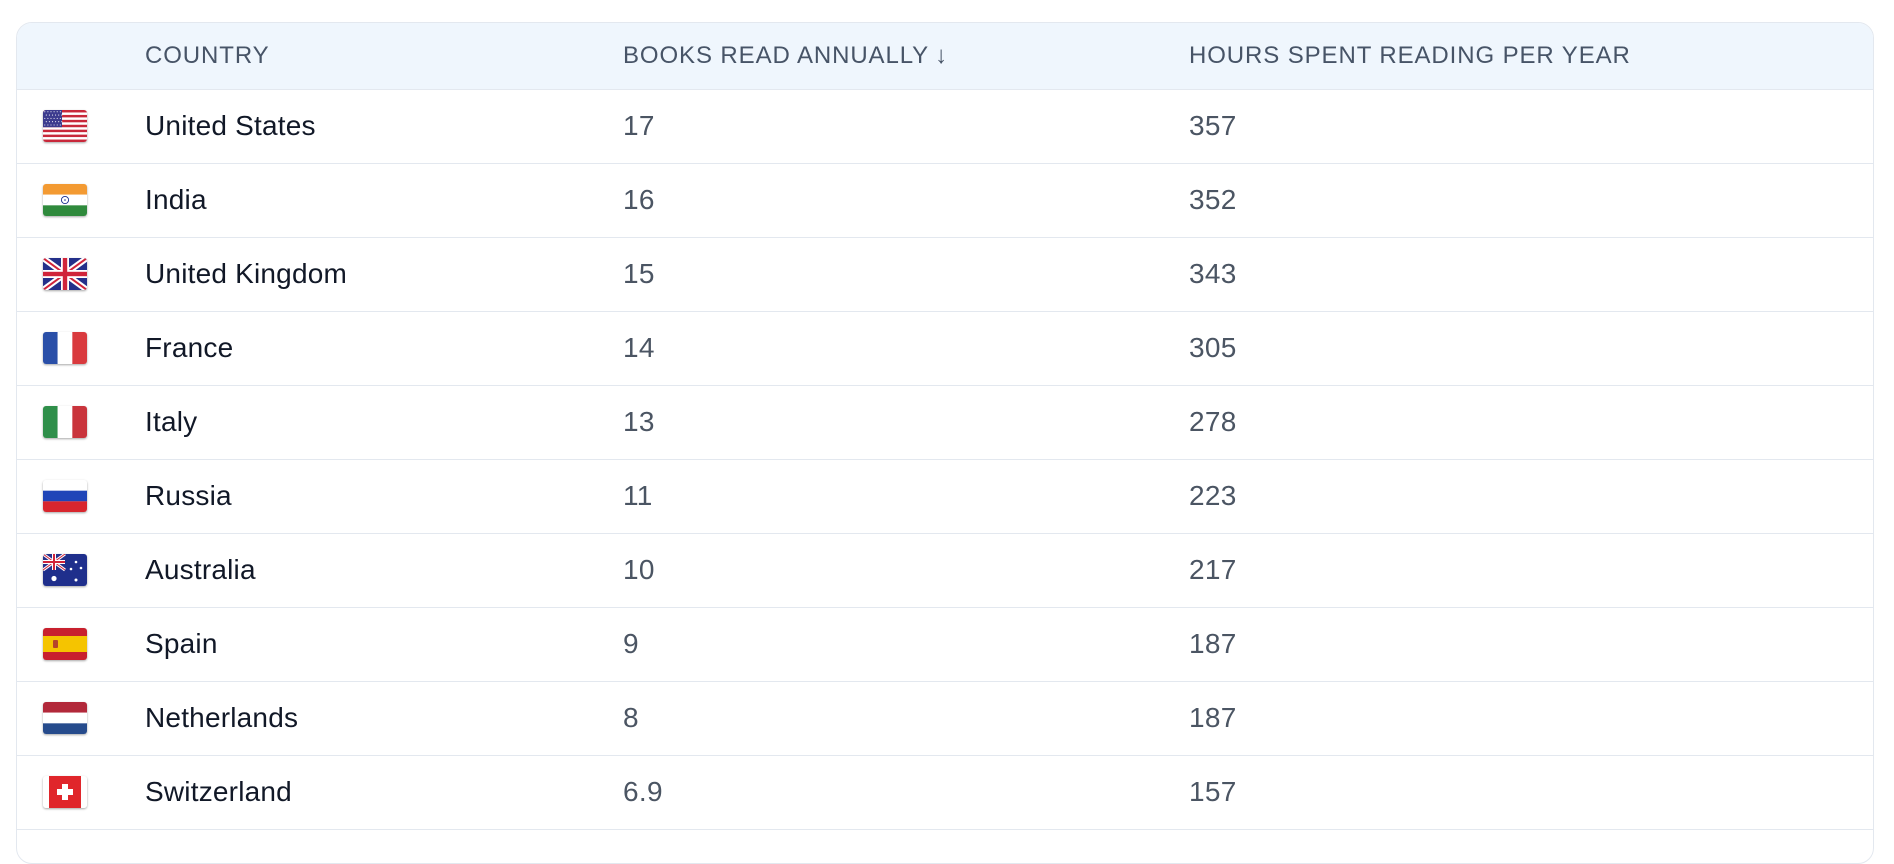 The height and width of the screenshot is (864, 1894). What do you see at coordinates (631, 643) in the screenshot?
I see `books-read-cell: 9` at bounding box center [631, 643].